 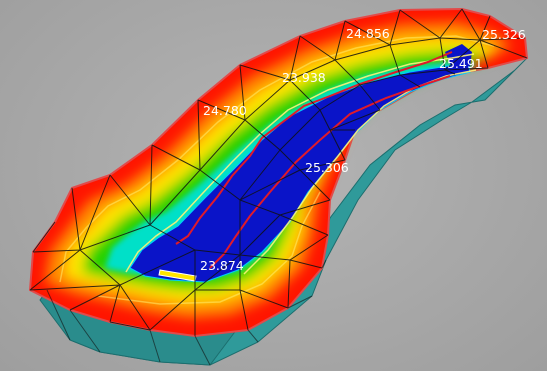 I want to click on elevation-band-blue-tip, so click(x=458, y=56).